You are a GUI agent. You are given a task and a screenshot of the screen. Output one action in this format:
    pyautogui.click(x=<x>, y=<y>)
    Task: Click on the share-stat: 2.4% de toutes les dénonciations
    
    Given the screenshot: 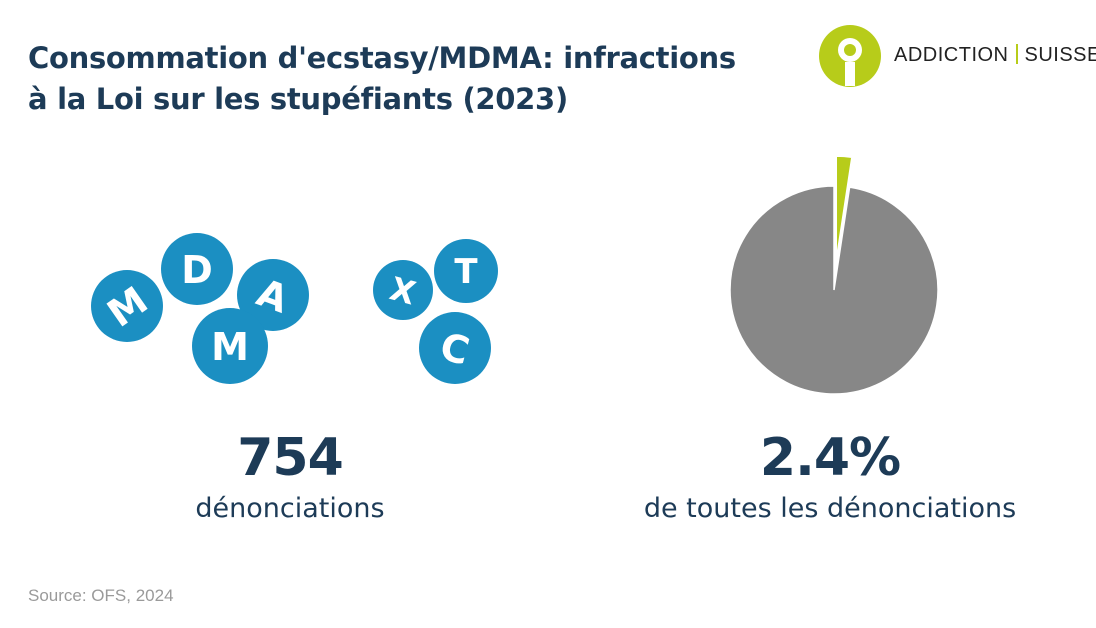 What is the action you would take?
    pyautogui.click(x=830, y=477)
    